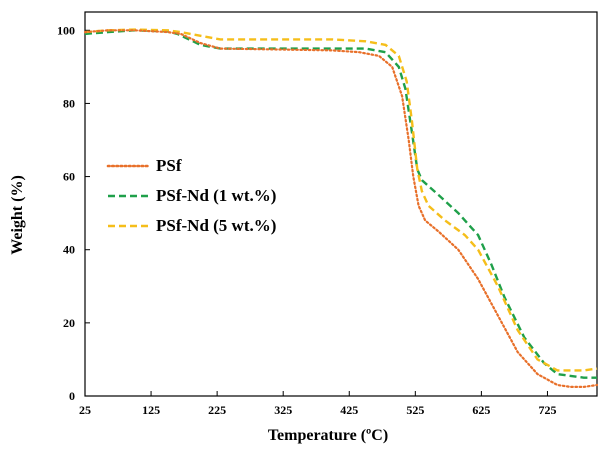  What do you see at coordinates (17, 215) in the screenshot?
I see `y-axis-title: Weight (%)` at bounding box center [17, 215].